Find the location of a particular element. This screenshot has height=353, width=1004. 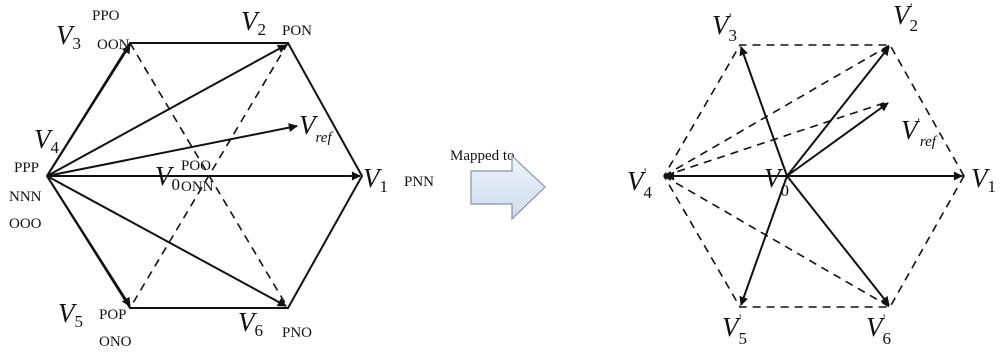

right-dashed-to-v2 is located at coordinates (777, 110).